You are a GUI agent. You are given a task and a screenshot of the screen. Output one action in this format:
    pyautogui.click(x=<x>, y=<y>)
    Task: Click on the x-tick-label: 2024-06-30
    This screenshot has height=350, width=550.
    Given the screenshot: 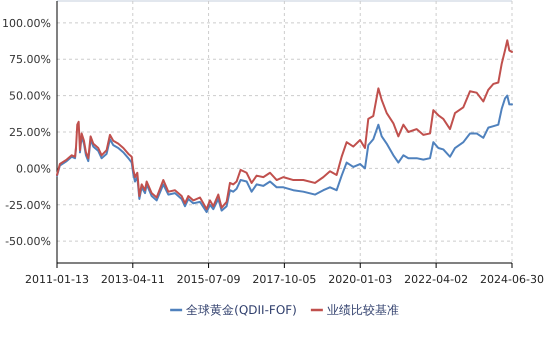 What is the action you would take?
    pyautogui.click(x=512, y=279)
    